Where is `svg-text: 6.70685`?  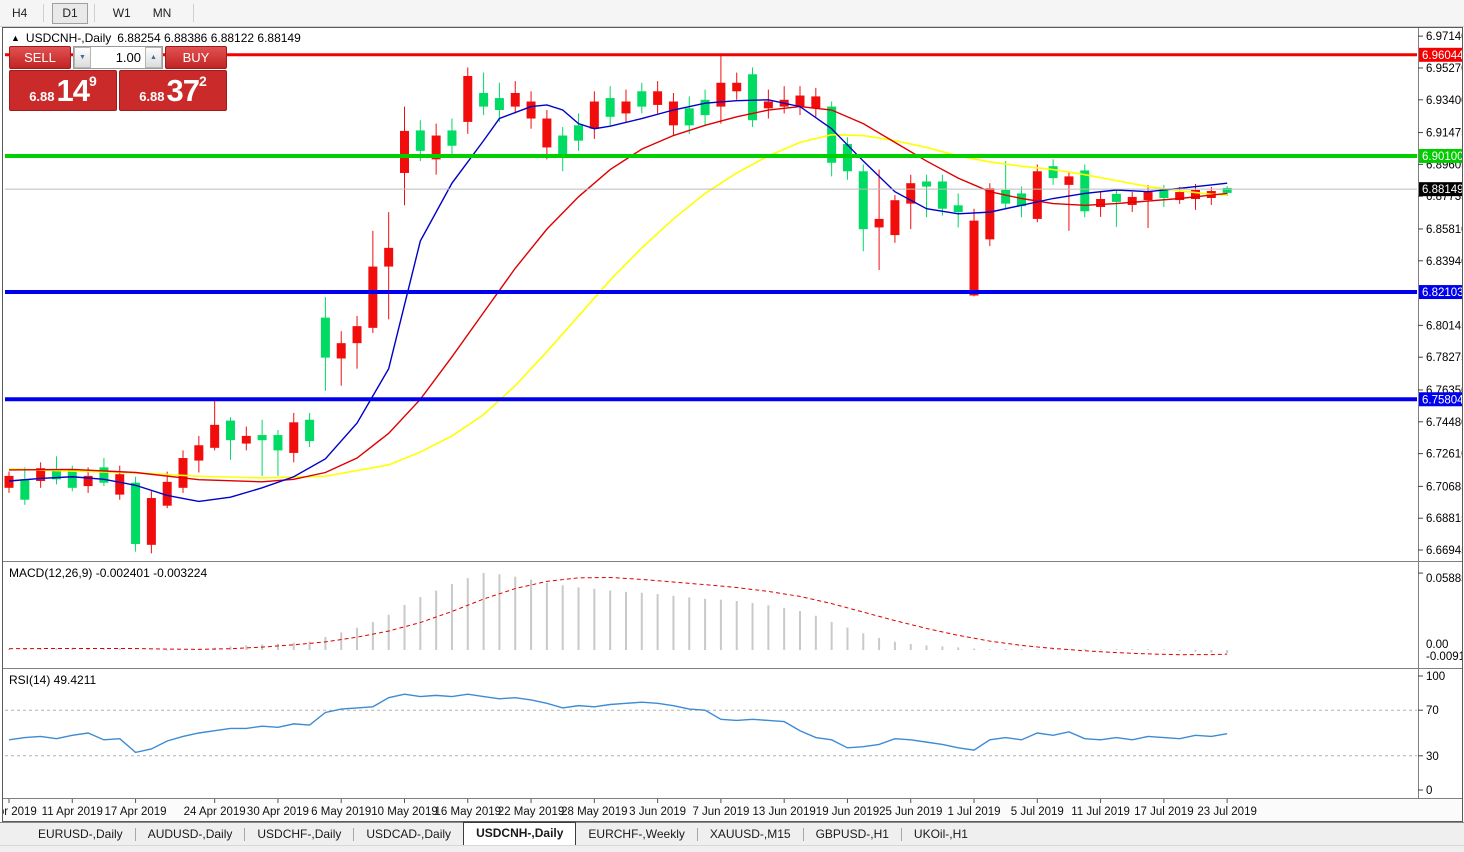 svg-text: 6.70685 is located at coordinates (1444, 487).